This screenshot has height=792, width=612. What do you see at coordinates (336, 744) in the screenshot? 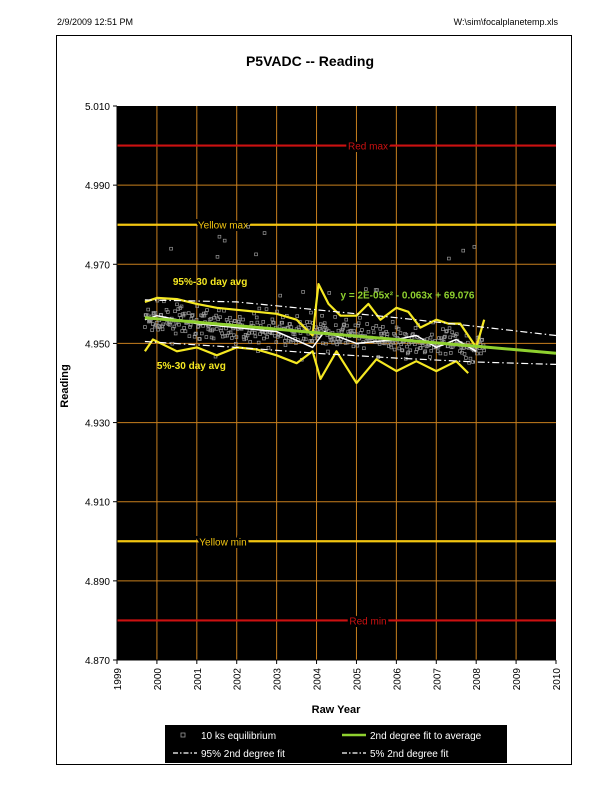
I see `legend-box` at bounding box center [336, 744].